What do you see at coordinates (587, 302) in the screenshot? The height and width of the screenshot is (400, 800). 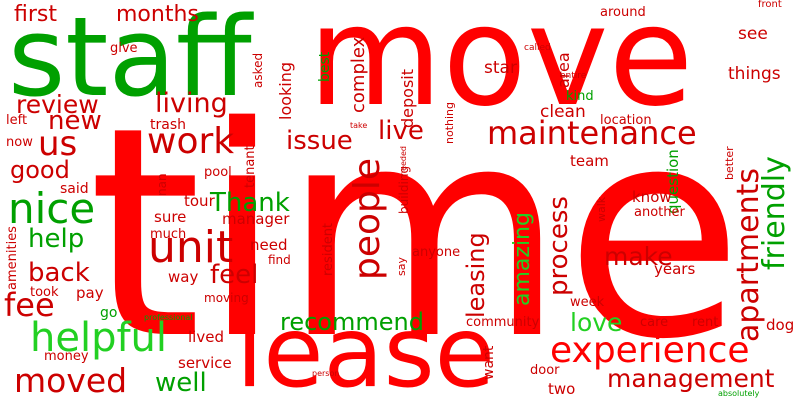 I see `word-week: week` at bounding box center [587, 302].